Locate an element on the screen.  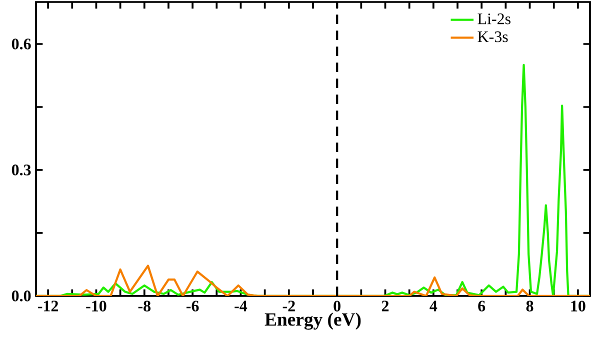
x-tick-label: 10 is located at coordinates (578, 306).